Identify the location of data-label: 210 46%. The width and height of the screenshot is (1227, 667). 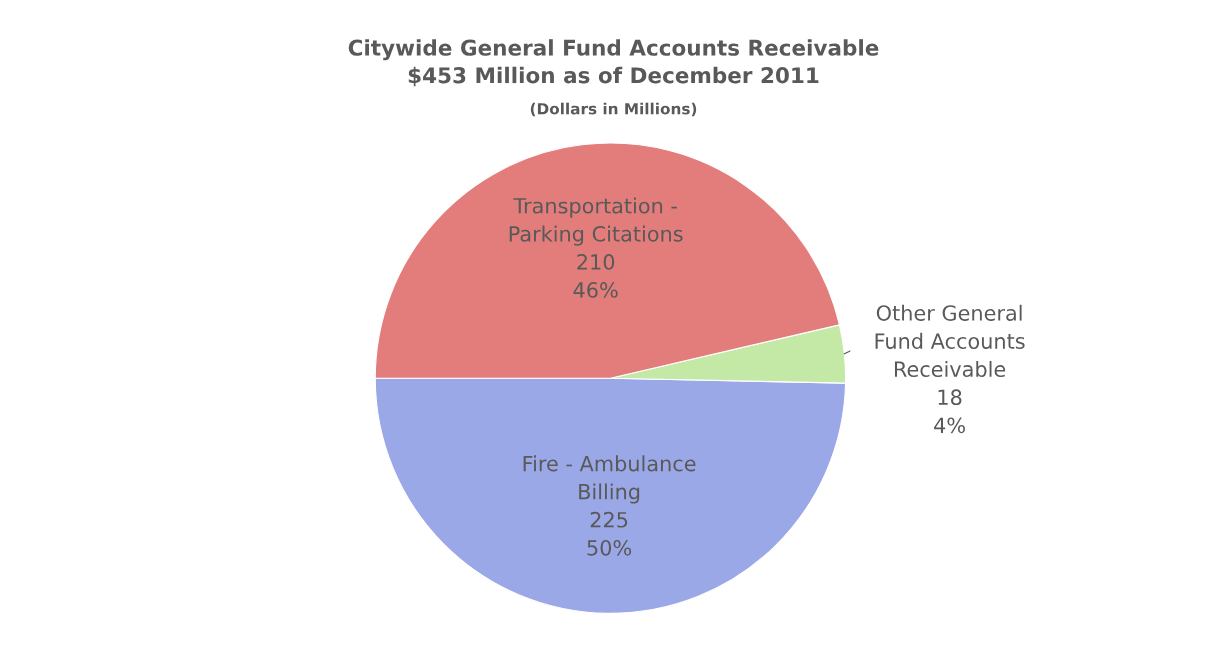
(595, 276).